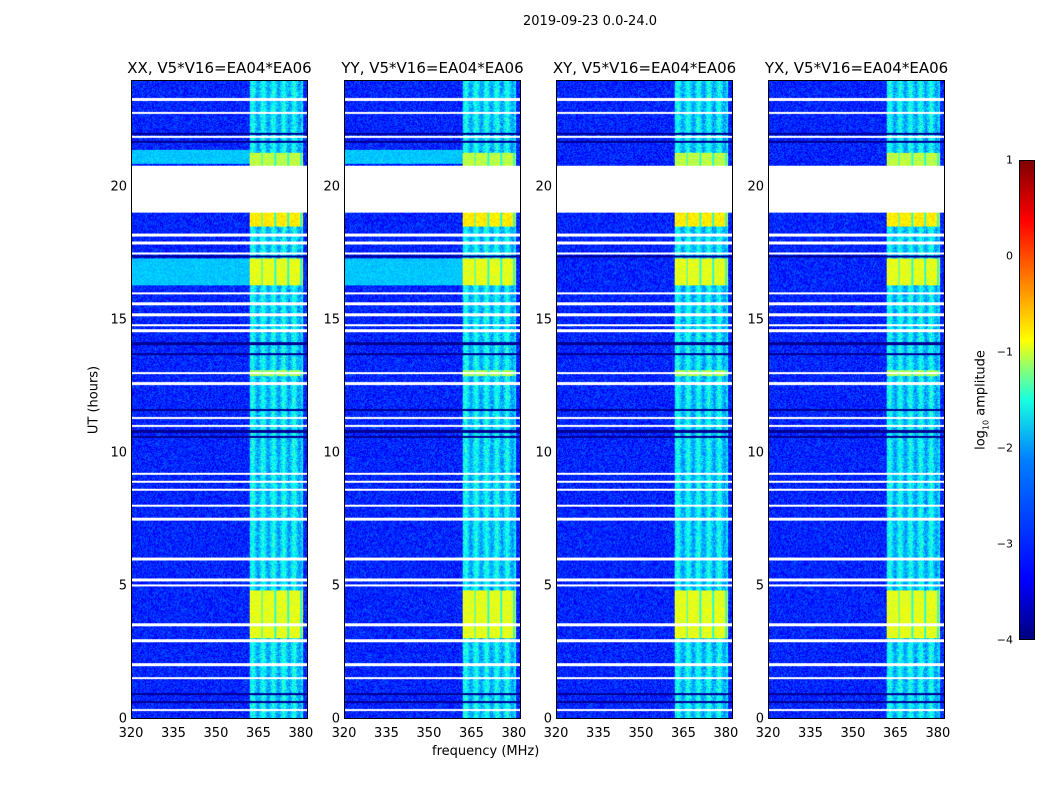 Image resolution: width=1050 pixels, height=800 pixels. I want to click on panel-title: YY, V5*V16=EA04*EA06, so click(432, 68).